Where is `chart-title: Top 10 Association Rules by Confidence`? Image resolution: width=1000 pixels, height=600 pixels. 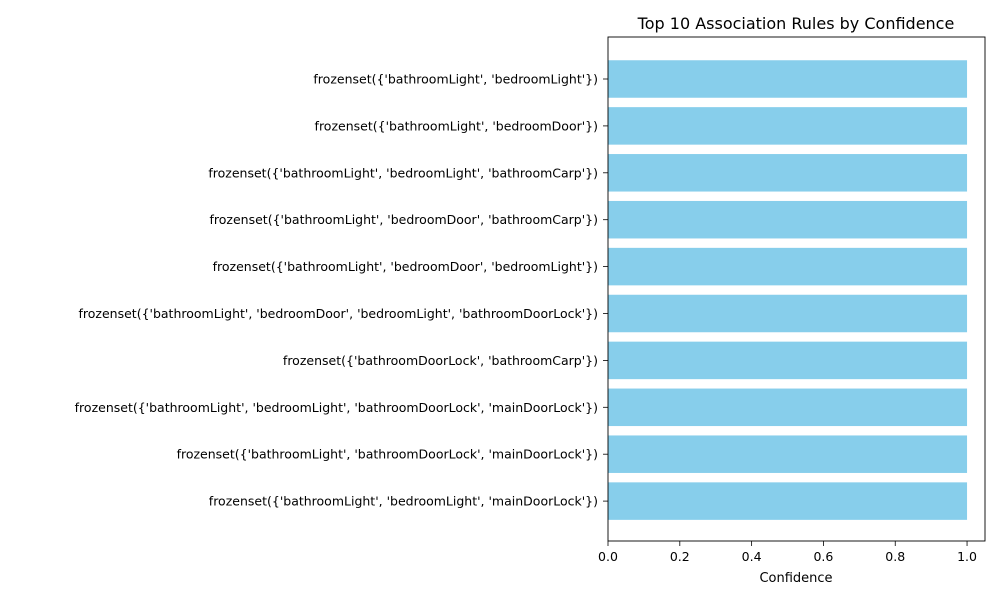 chart-title: Top 10 Association Rules by Confidence is located at coordinates (796, 23).